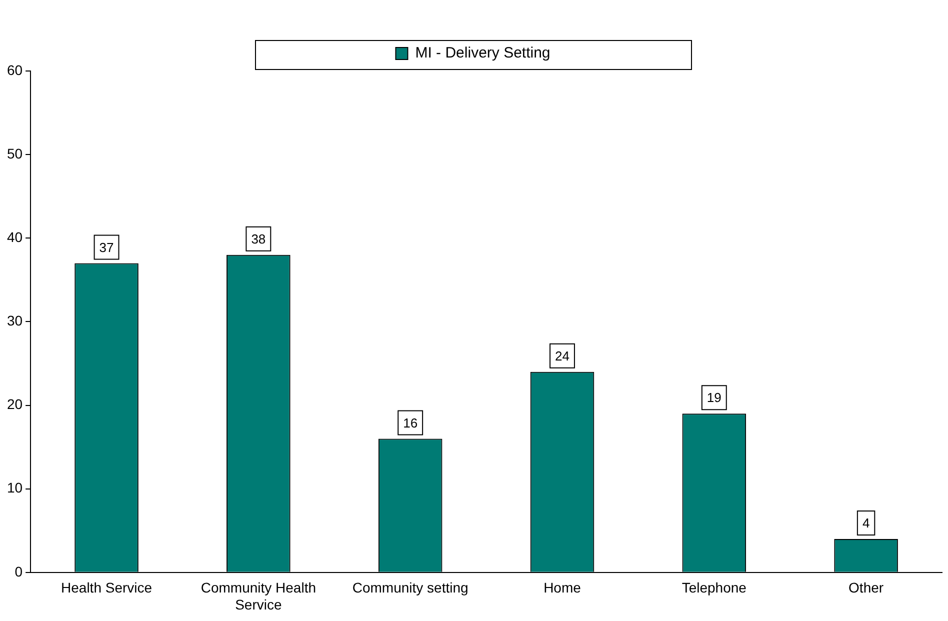 The image size is (948, 621). Describe the element at coordinates (106, 588) in the screenshot. I see `x-tick-label: Health Service` at that location.